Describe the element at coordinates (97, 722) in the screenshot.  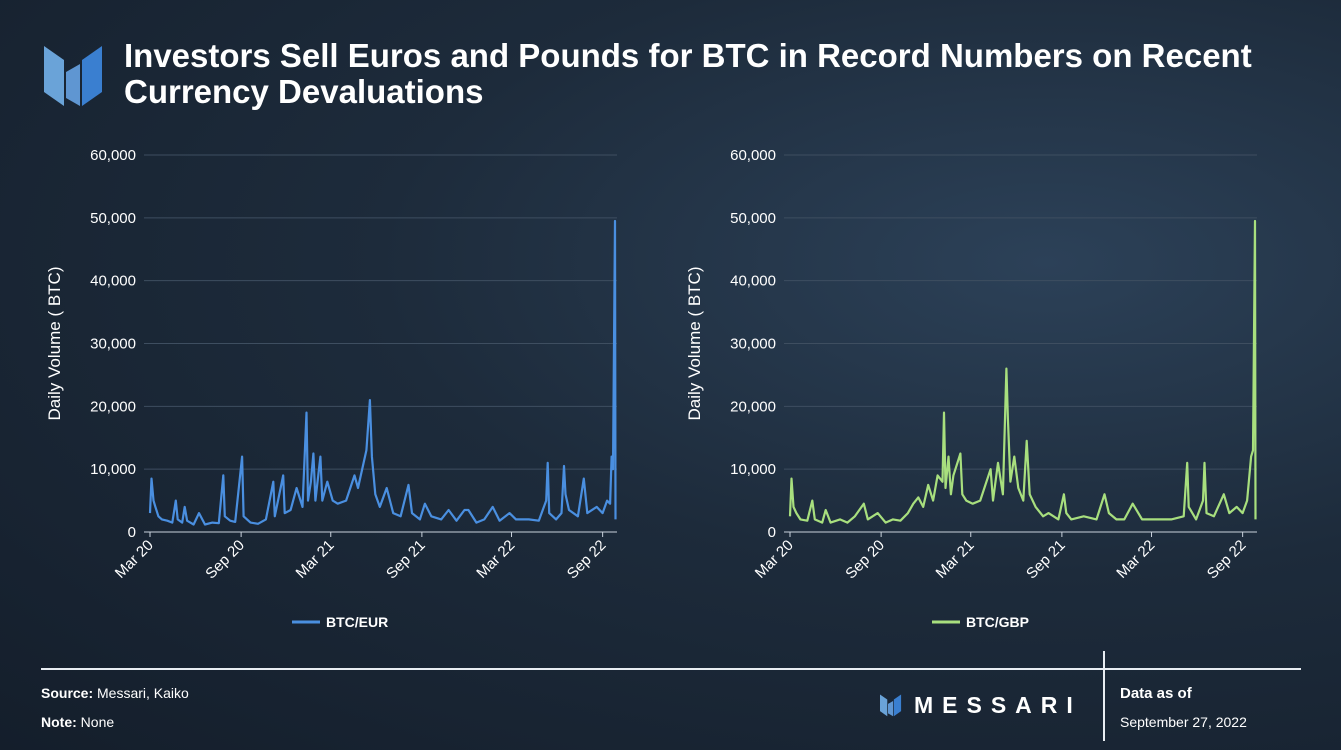
I see `note-value: None` at that location.